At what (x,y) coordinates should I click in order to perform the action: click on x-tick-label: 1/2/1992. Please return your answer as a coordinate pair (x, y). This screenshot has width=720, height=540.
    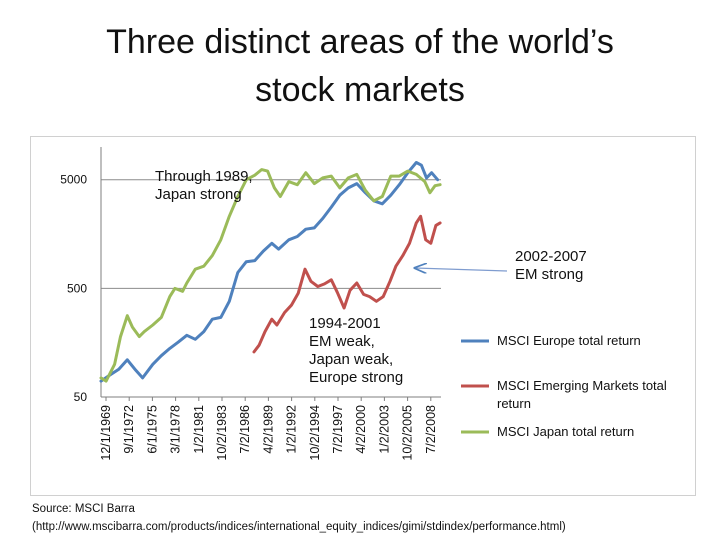
    Looking at the image, I should click on (292, 429).